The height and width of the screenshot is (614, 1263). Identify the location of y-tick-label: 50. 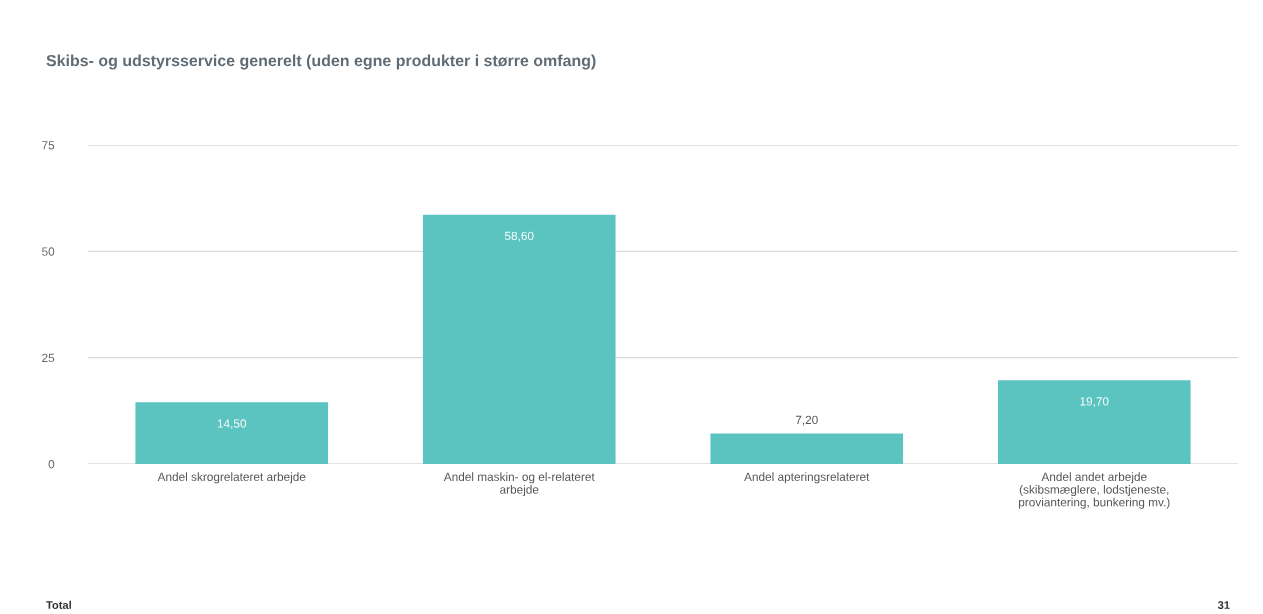
(48, 251).